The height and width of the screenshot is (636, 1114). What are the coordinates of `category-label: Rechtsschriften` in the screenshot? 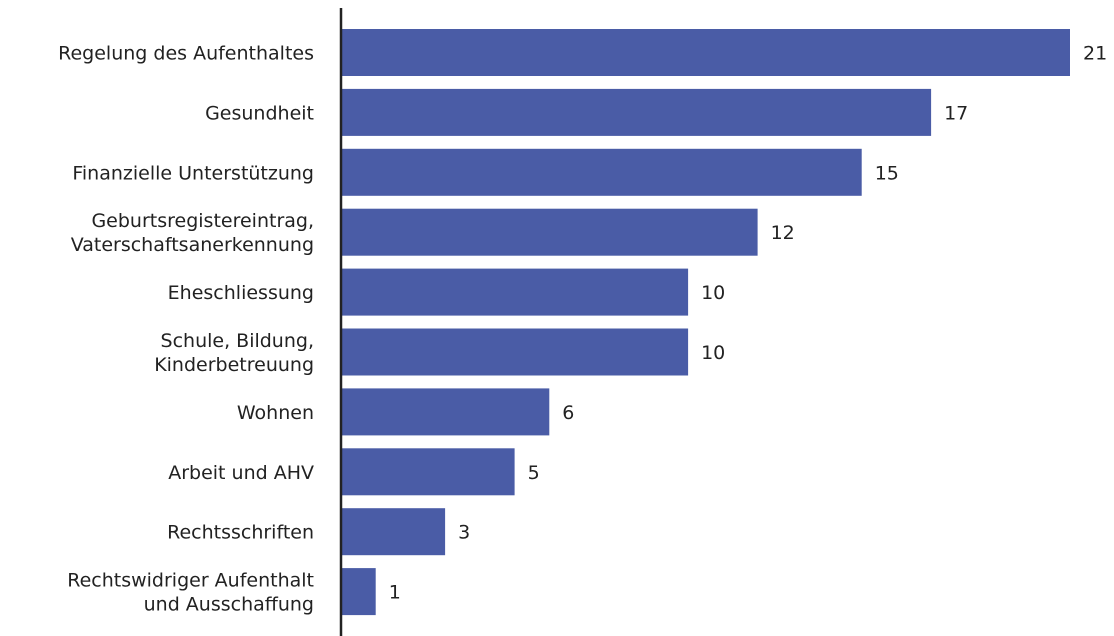 It's located at (240, 533).